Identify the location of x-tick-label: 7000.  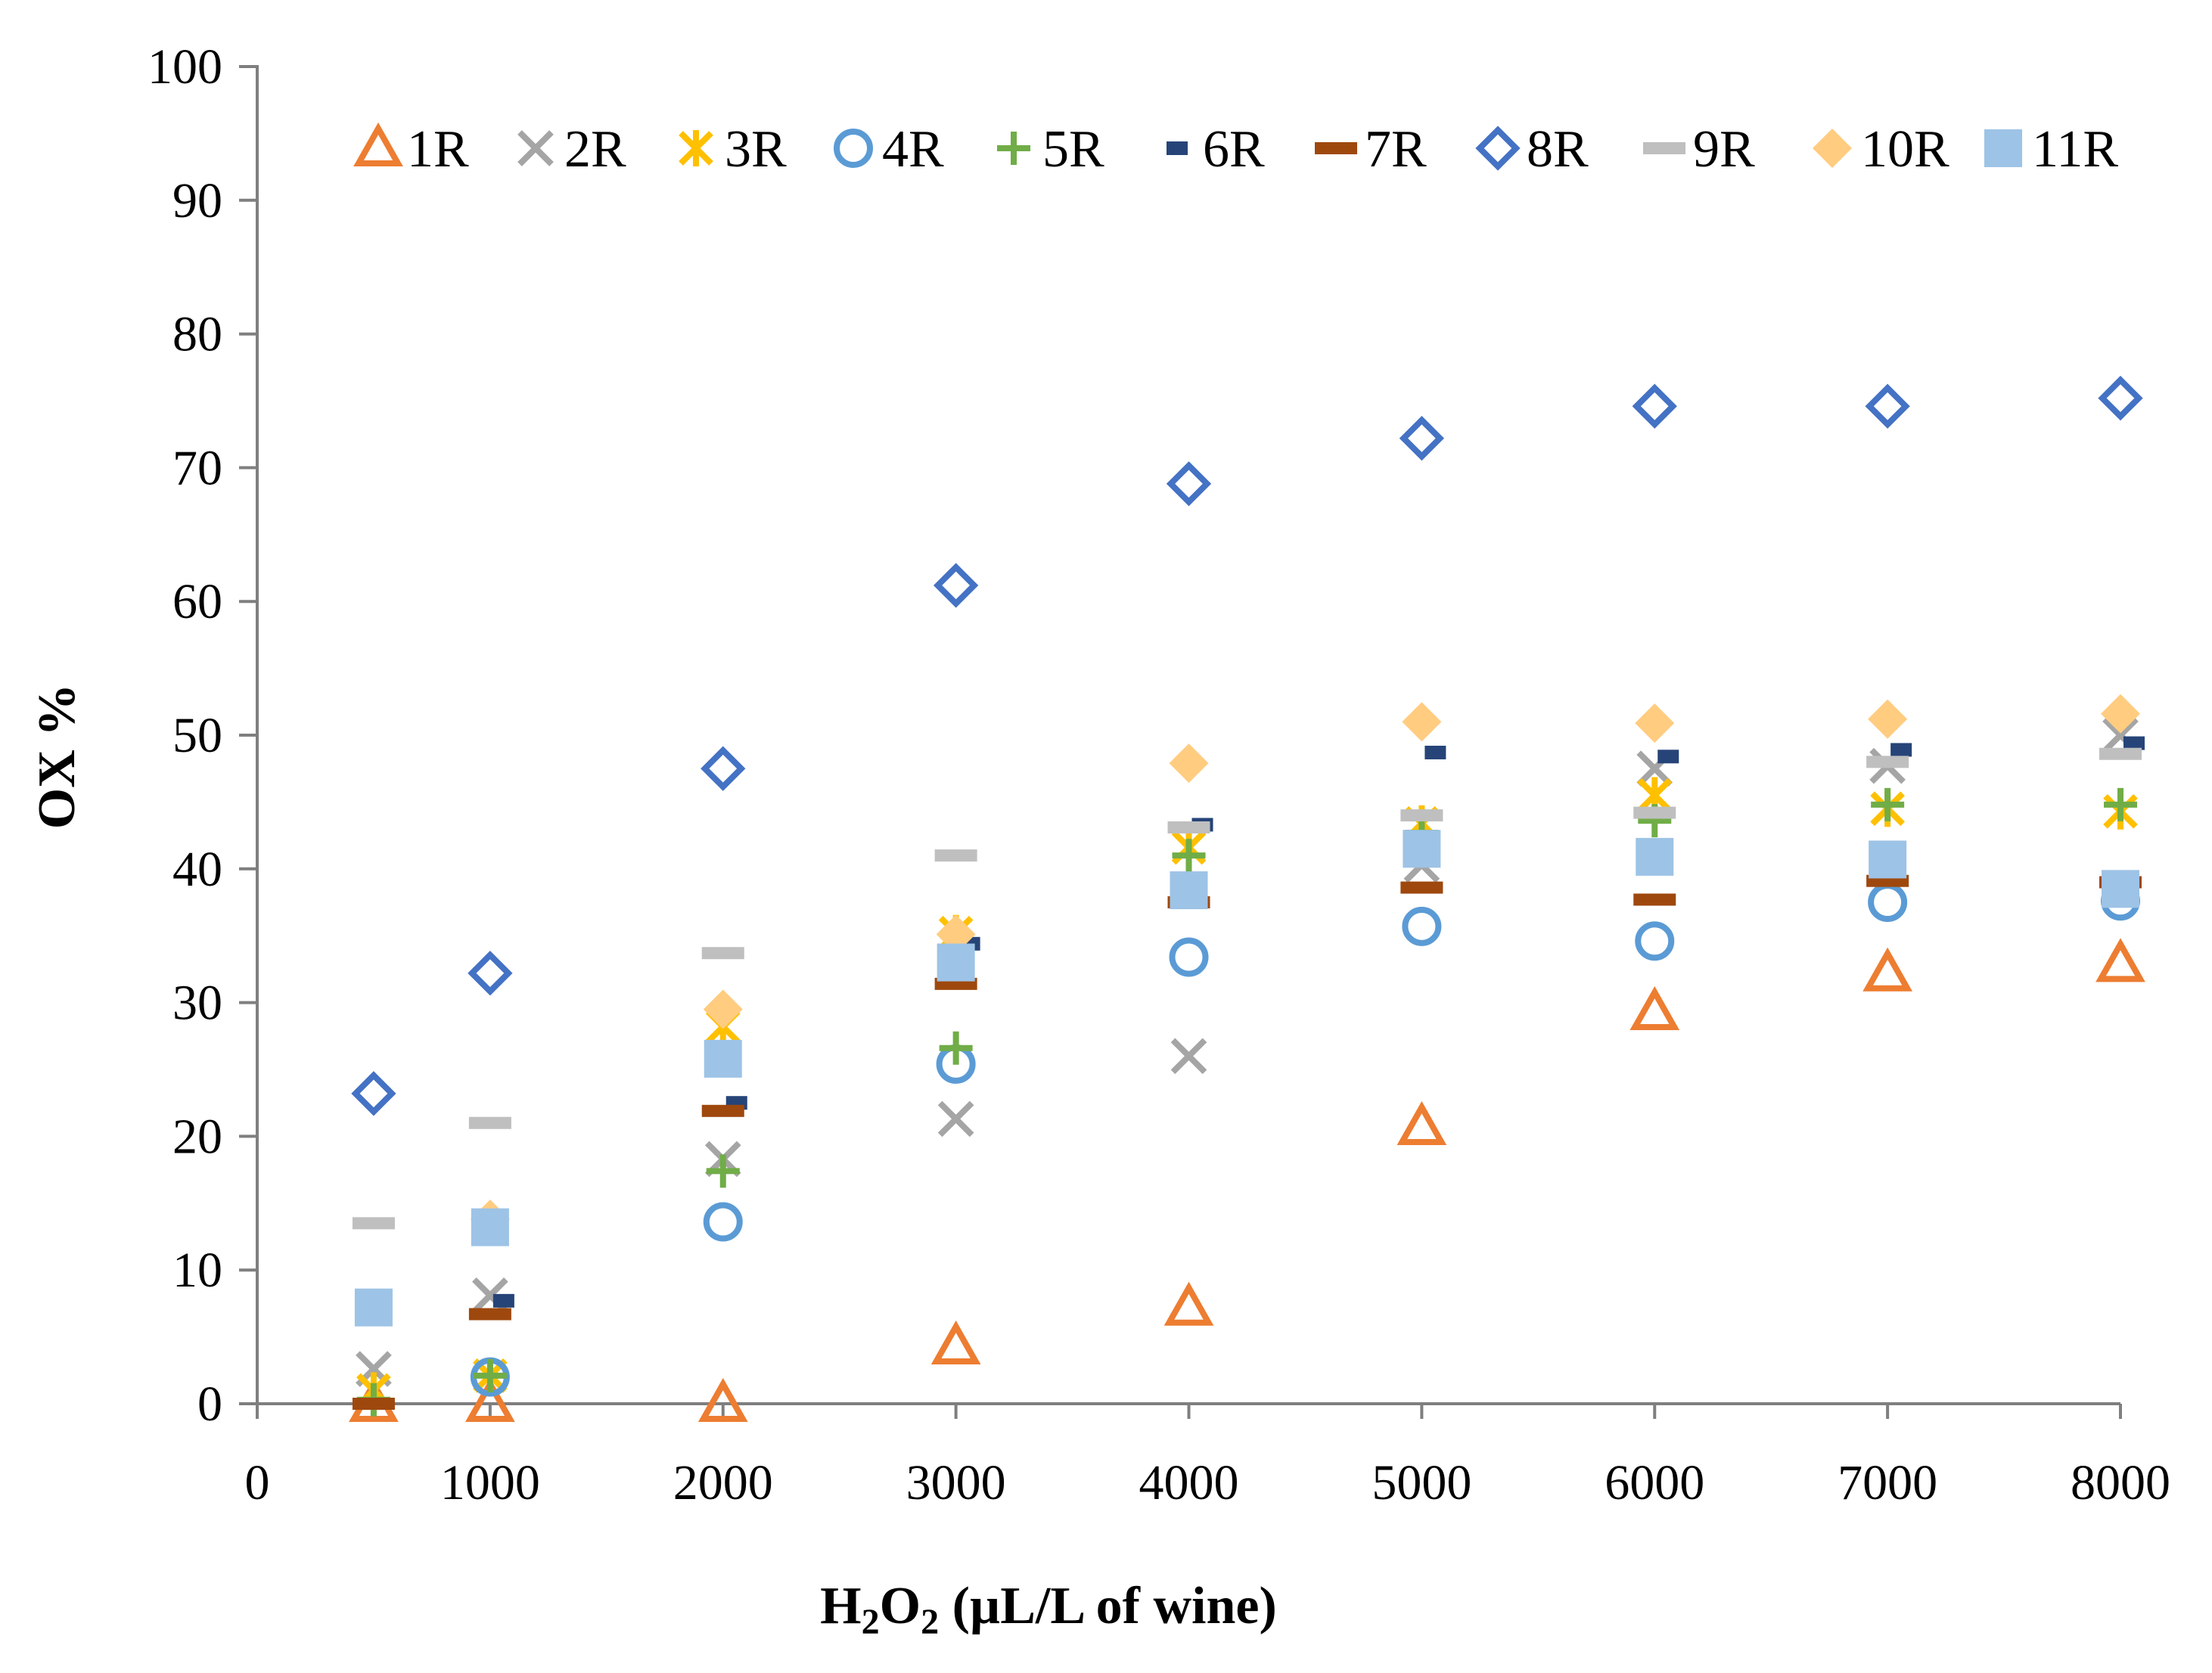
(1887, 1482).